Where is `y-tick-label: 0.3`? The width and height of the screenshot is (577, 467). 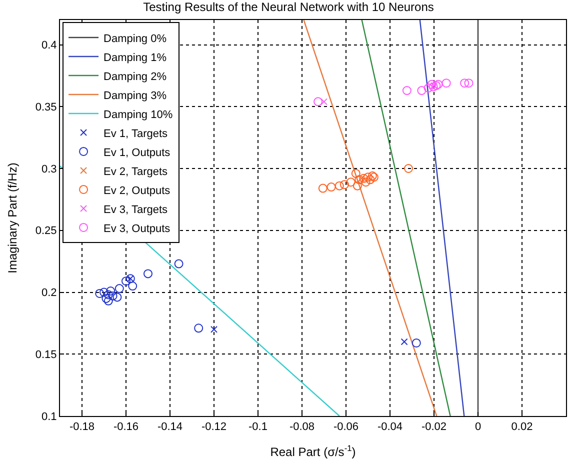 y-tick-label: 0.3 is located at coordinates (49, 169).